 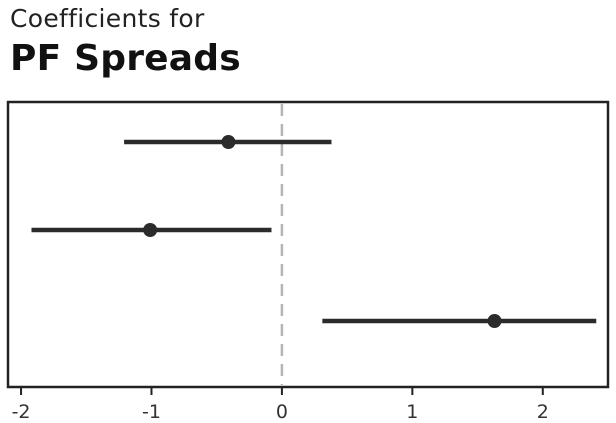 What do you see at coordinates (151, 412) in the screenshot?
I see `x-tick-label-1: -1` at bounding box center [151, 412].